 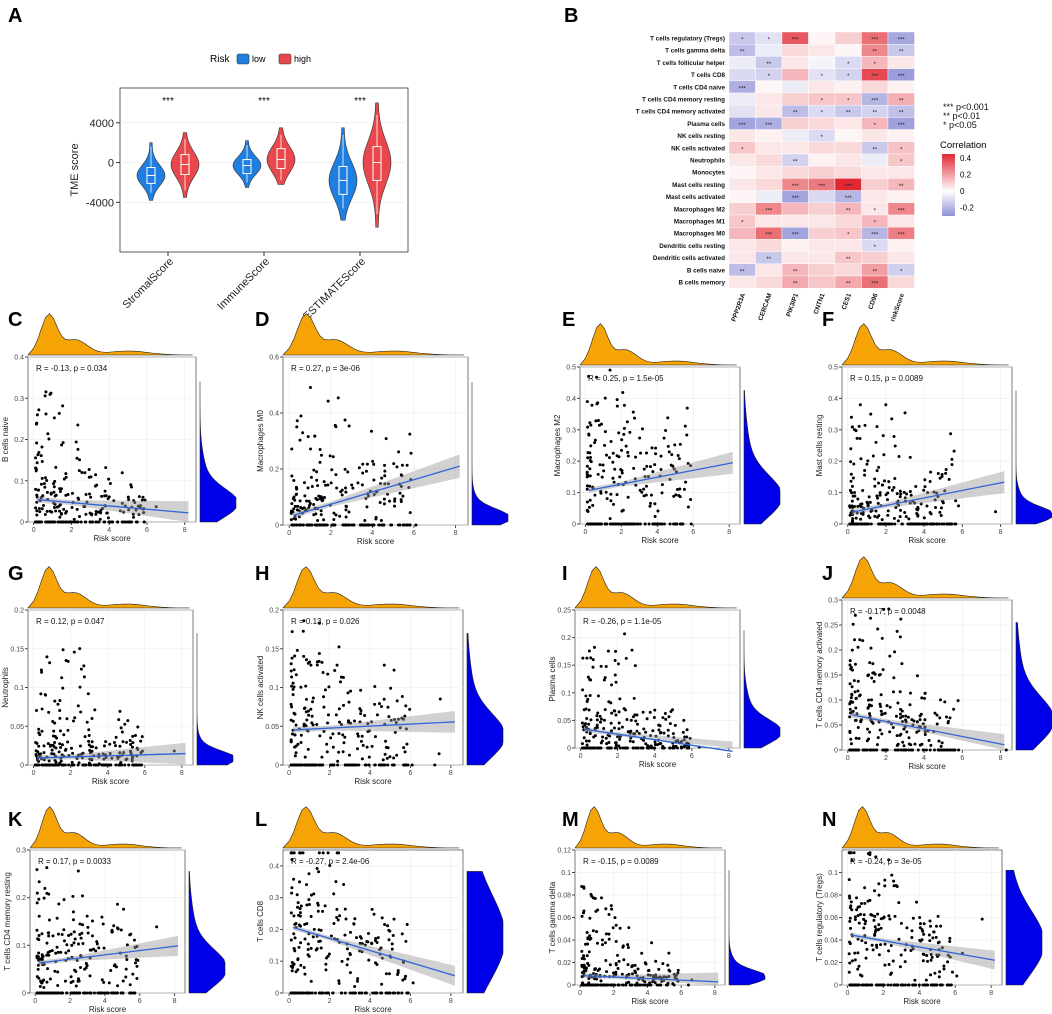 What do you see at coordinates (414, 533) in the screenshot?
I see `x-tick-label: 6` at bounding box center [414, 533].